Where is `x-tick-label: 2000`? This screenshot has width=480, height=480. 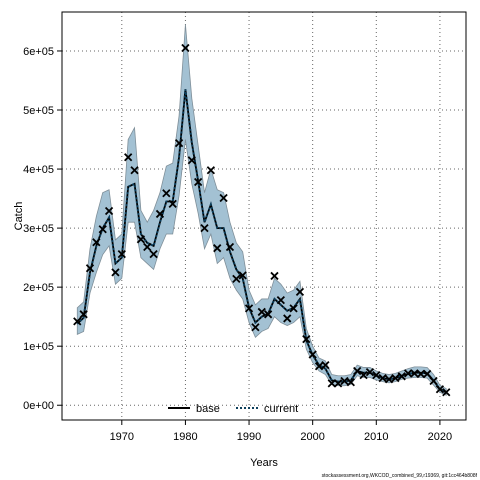
x-tick-label: 2000 is located at coordinates (312, 437).